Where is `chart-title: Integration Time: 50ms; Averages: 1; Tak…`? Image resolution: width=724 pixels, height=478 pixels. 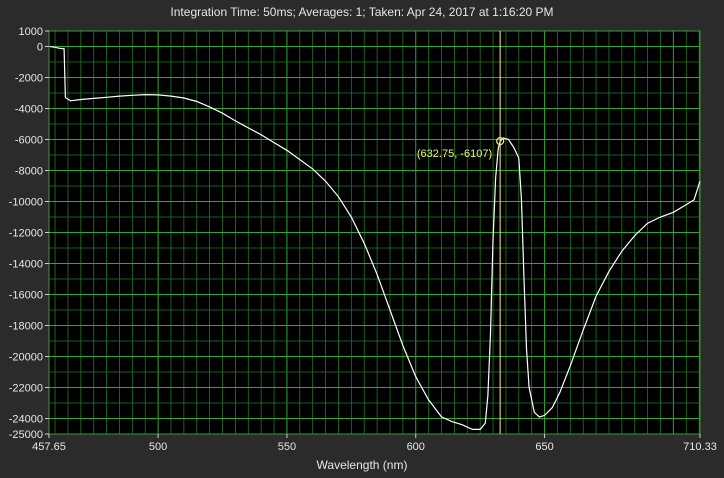
chart-title: Integration Time: 50ms; Averages: 1; Tak… is located at coordinates (362, 12).